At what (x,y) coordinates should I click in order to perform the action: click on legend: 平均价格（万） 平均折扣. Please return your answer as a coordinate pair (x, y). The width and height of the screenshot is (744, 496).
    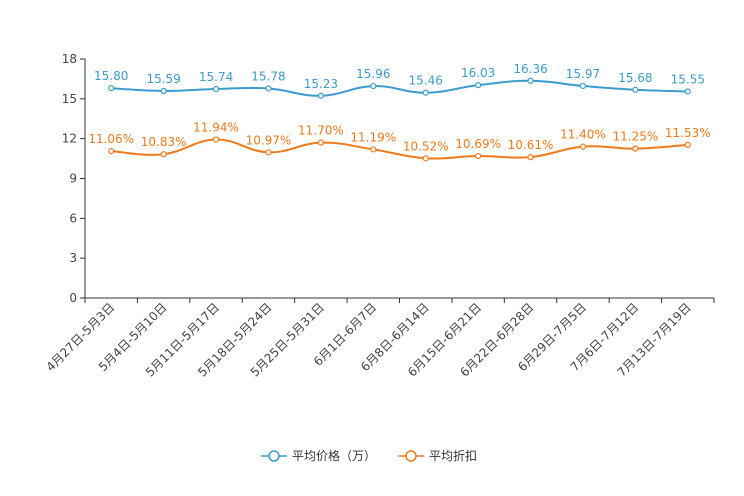
    Looking at the image, I should click on (369, 455).